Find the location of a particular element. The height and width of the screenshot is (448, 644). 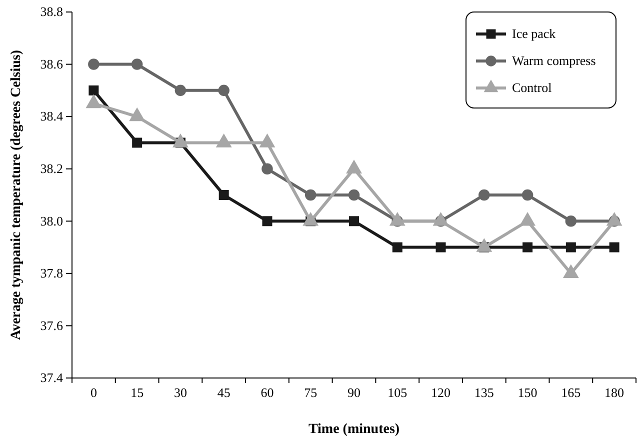

x-tick-label: 165 is located at coordinates (571, 392).